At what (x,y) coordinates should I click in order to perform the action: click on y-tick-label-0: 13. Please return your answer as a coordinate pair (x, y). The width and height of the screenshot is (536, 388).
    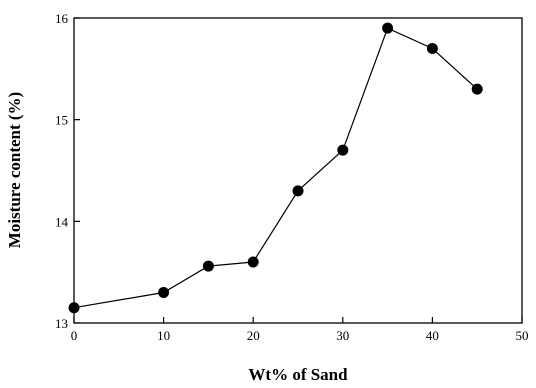
    Looking at the image, I should click on (61, 323).